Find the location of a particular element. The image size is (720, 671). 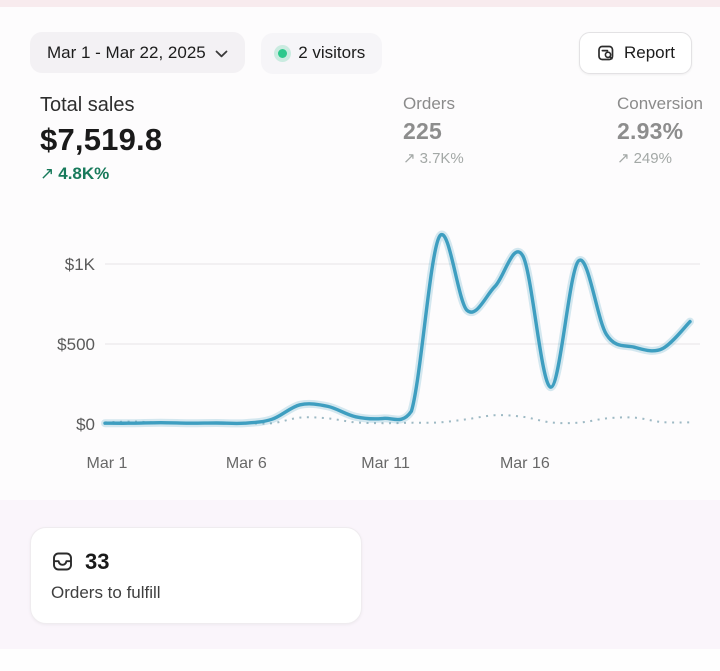

report-button: Report is located at coordinates (635, 53).